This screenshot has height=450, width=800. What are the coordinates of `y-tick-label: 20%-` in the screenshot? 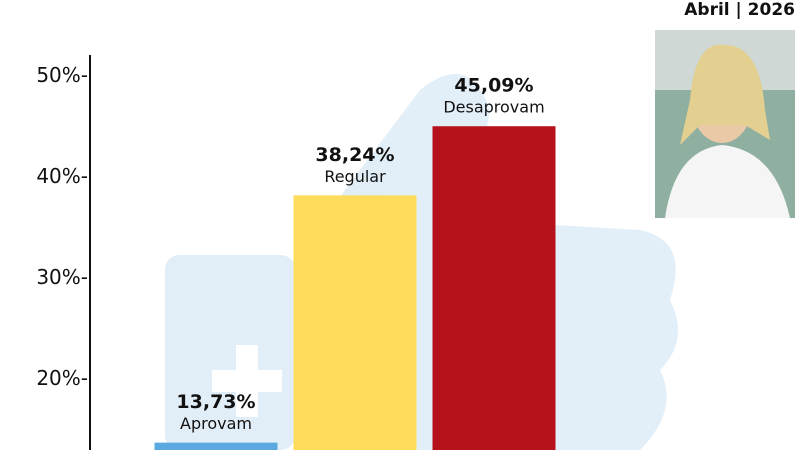 It's located at (62, 378).